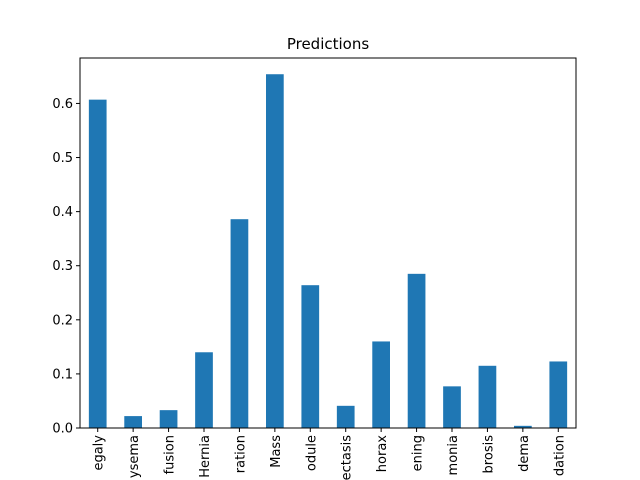 The image size is (640, 480). What do you see at coordinates (524, 453) in the screenshot?
I see `x-tick-label-12: dema` at bounding box center [524, 453].